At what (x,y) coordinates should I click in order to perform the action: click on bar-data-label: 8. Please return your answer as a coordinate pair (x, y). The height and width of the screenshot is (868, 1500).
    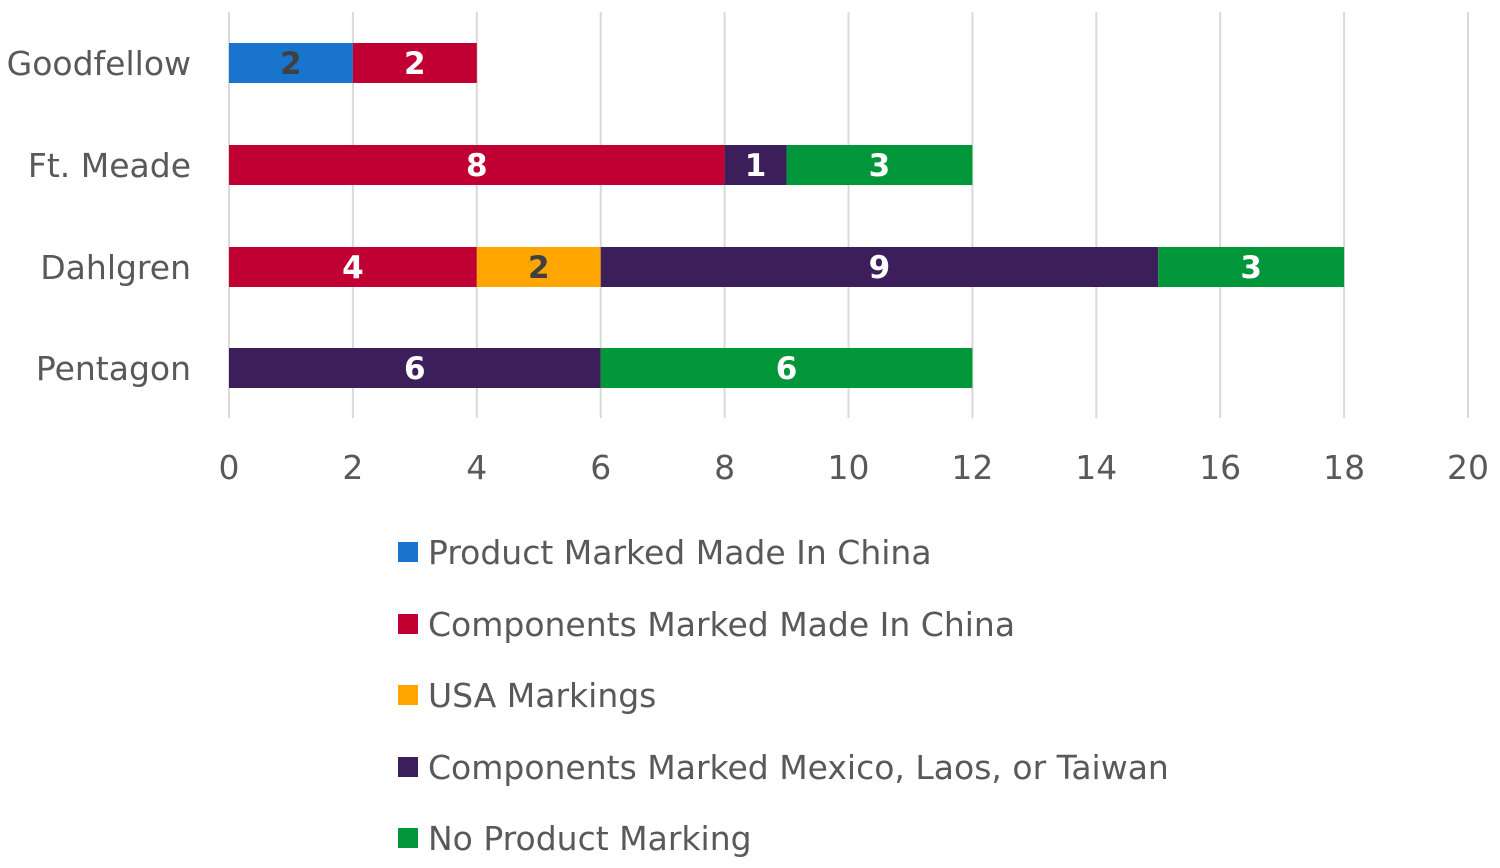
    Looking at the image, I should click on (477, 166).